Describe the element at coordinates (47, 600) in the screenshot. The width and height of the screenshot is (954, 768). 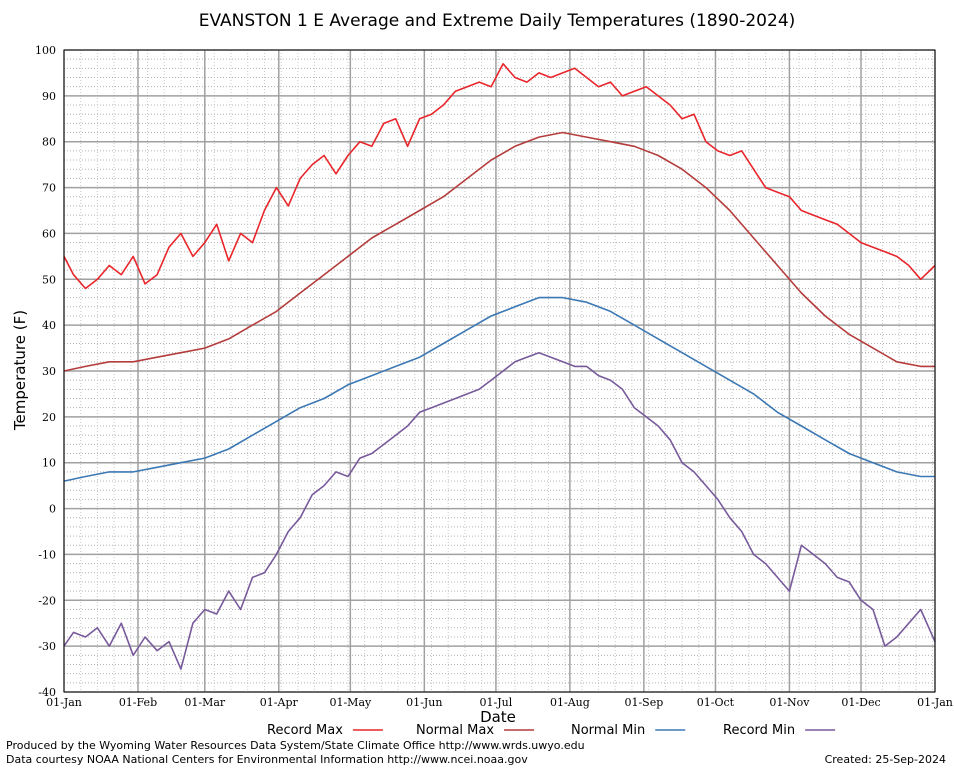
I see `y-tick-label: -20` at that location.